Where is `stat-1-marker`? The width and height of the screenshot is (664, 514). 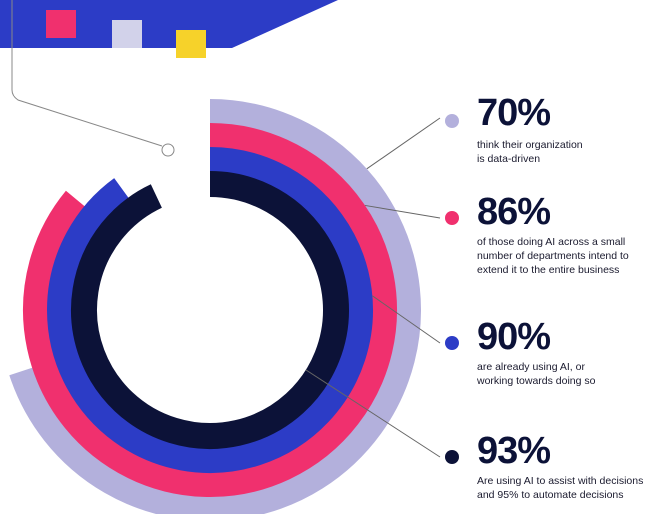 stat-1-marker is located at coordinates (452, 121).